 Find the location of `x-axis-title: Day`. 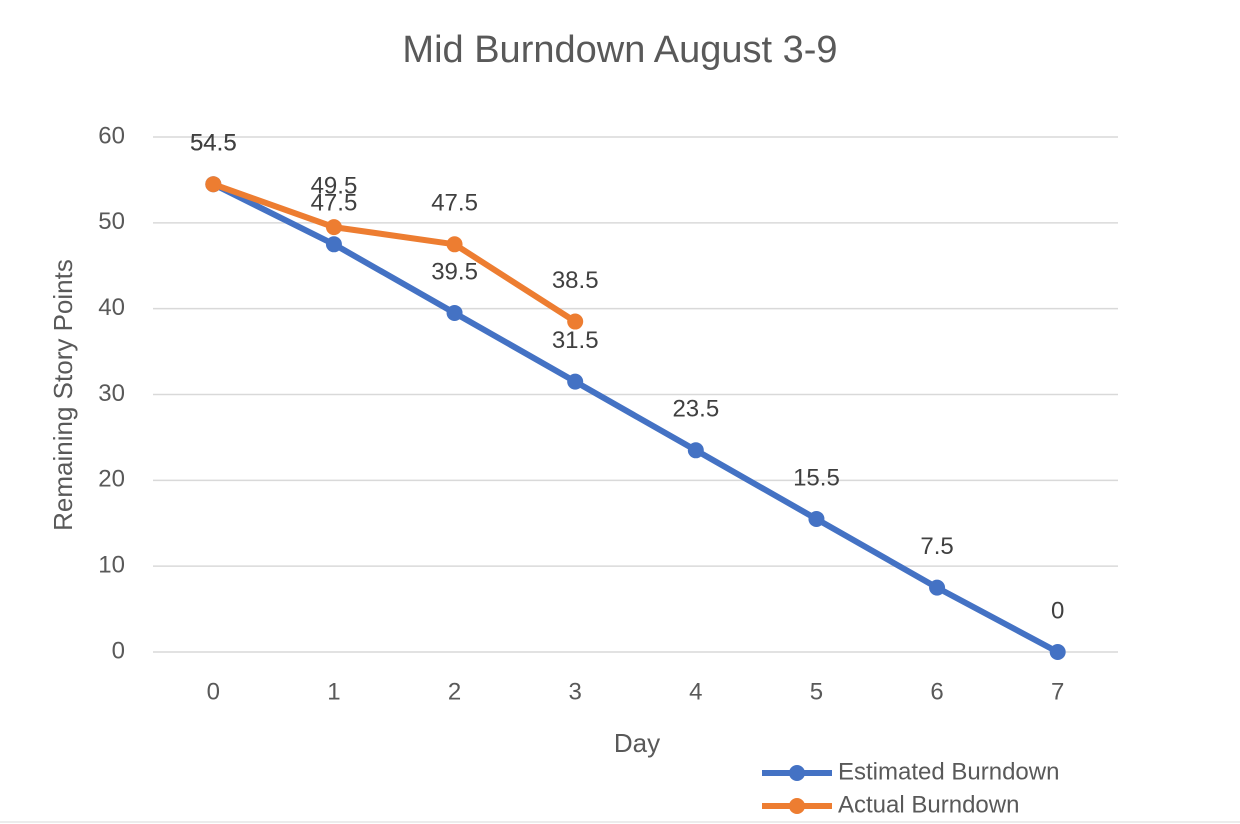

x-axis-title: Day is located at coordinates (637, 743).